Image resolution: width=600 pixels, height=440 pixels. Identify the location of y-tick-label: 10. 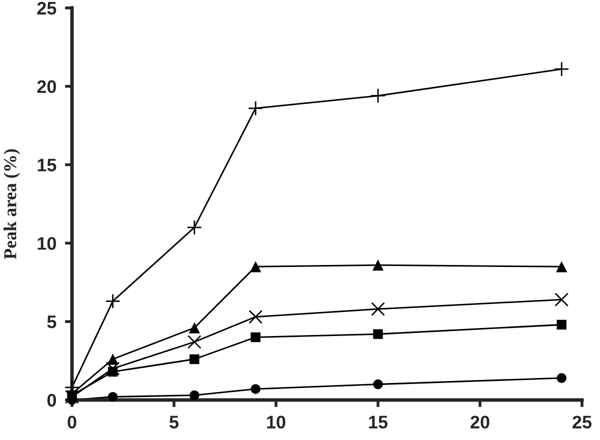
(47, 243).